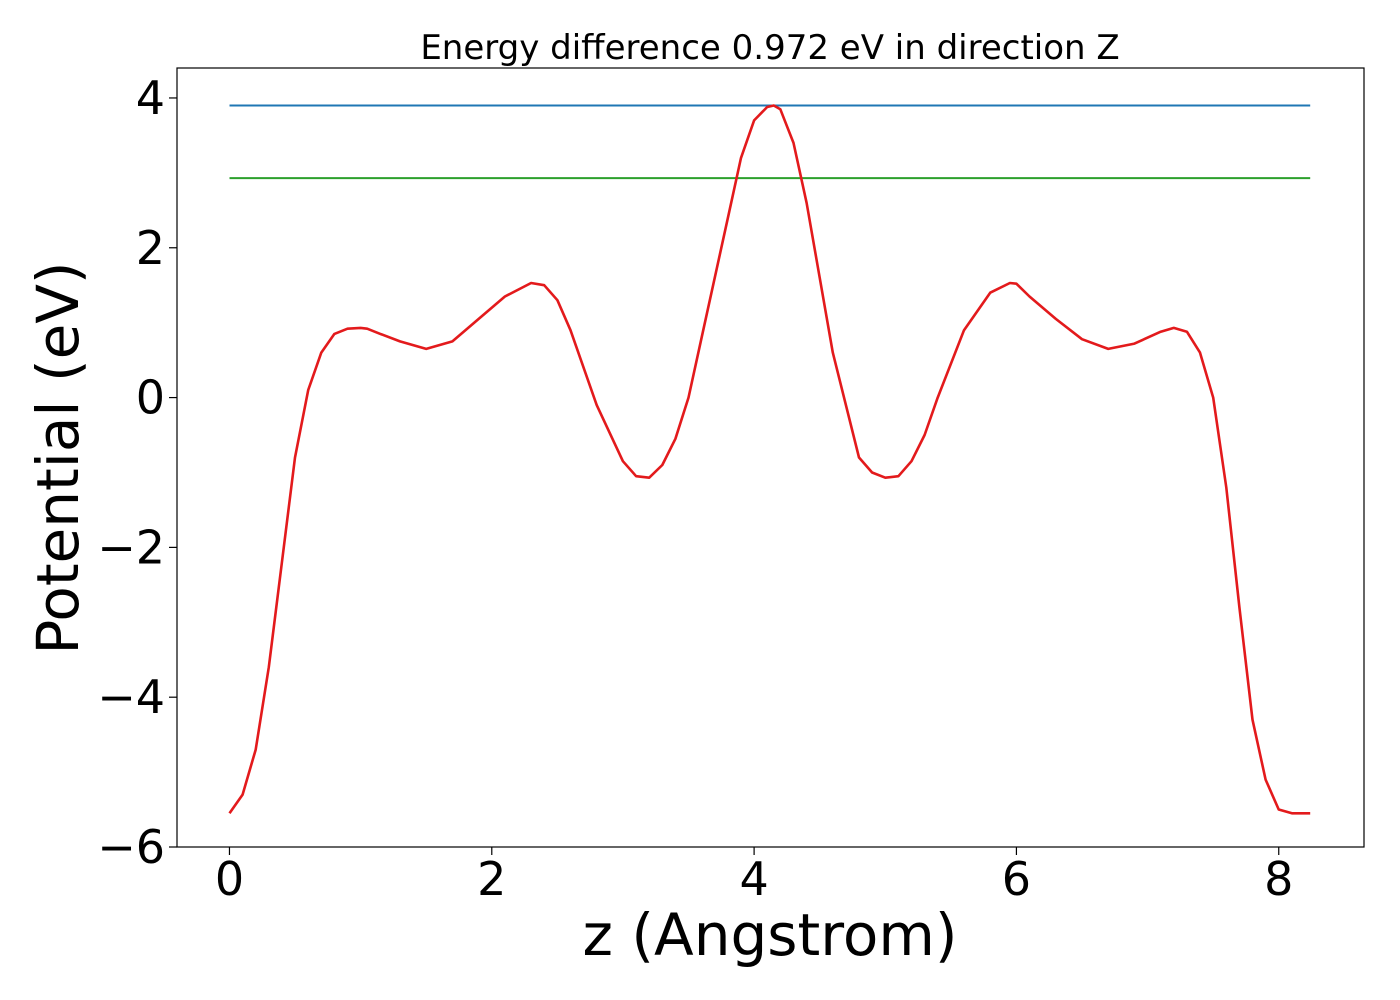  What do you see at coordinates (491, 879) in the screenshot?
I see `x-tick-label: 2` at bounding box center [491, 879].